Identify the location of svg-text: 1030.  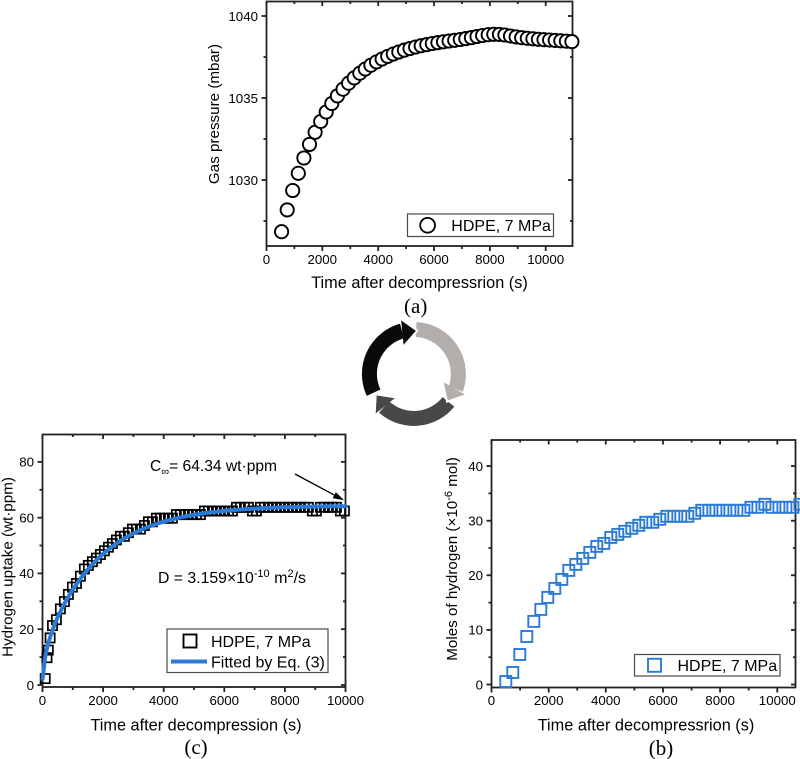
(243, 180).